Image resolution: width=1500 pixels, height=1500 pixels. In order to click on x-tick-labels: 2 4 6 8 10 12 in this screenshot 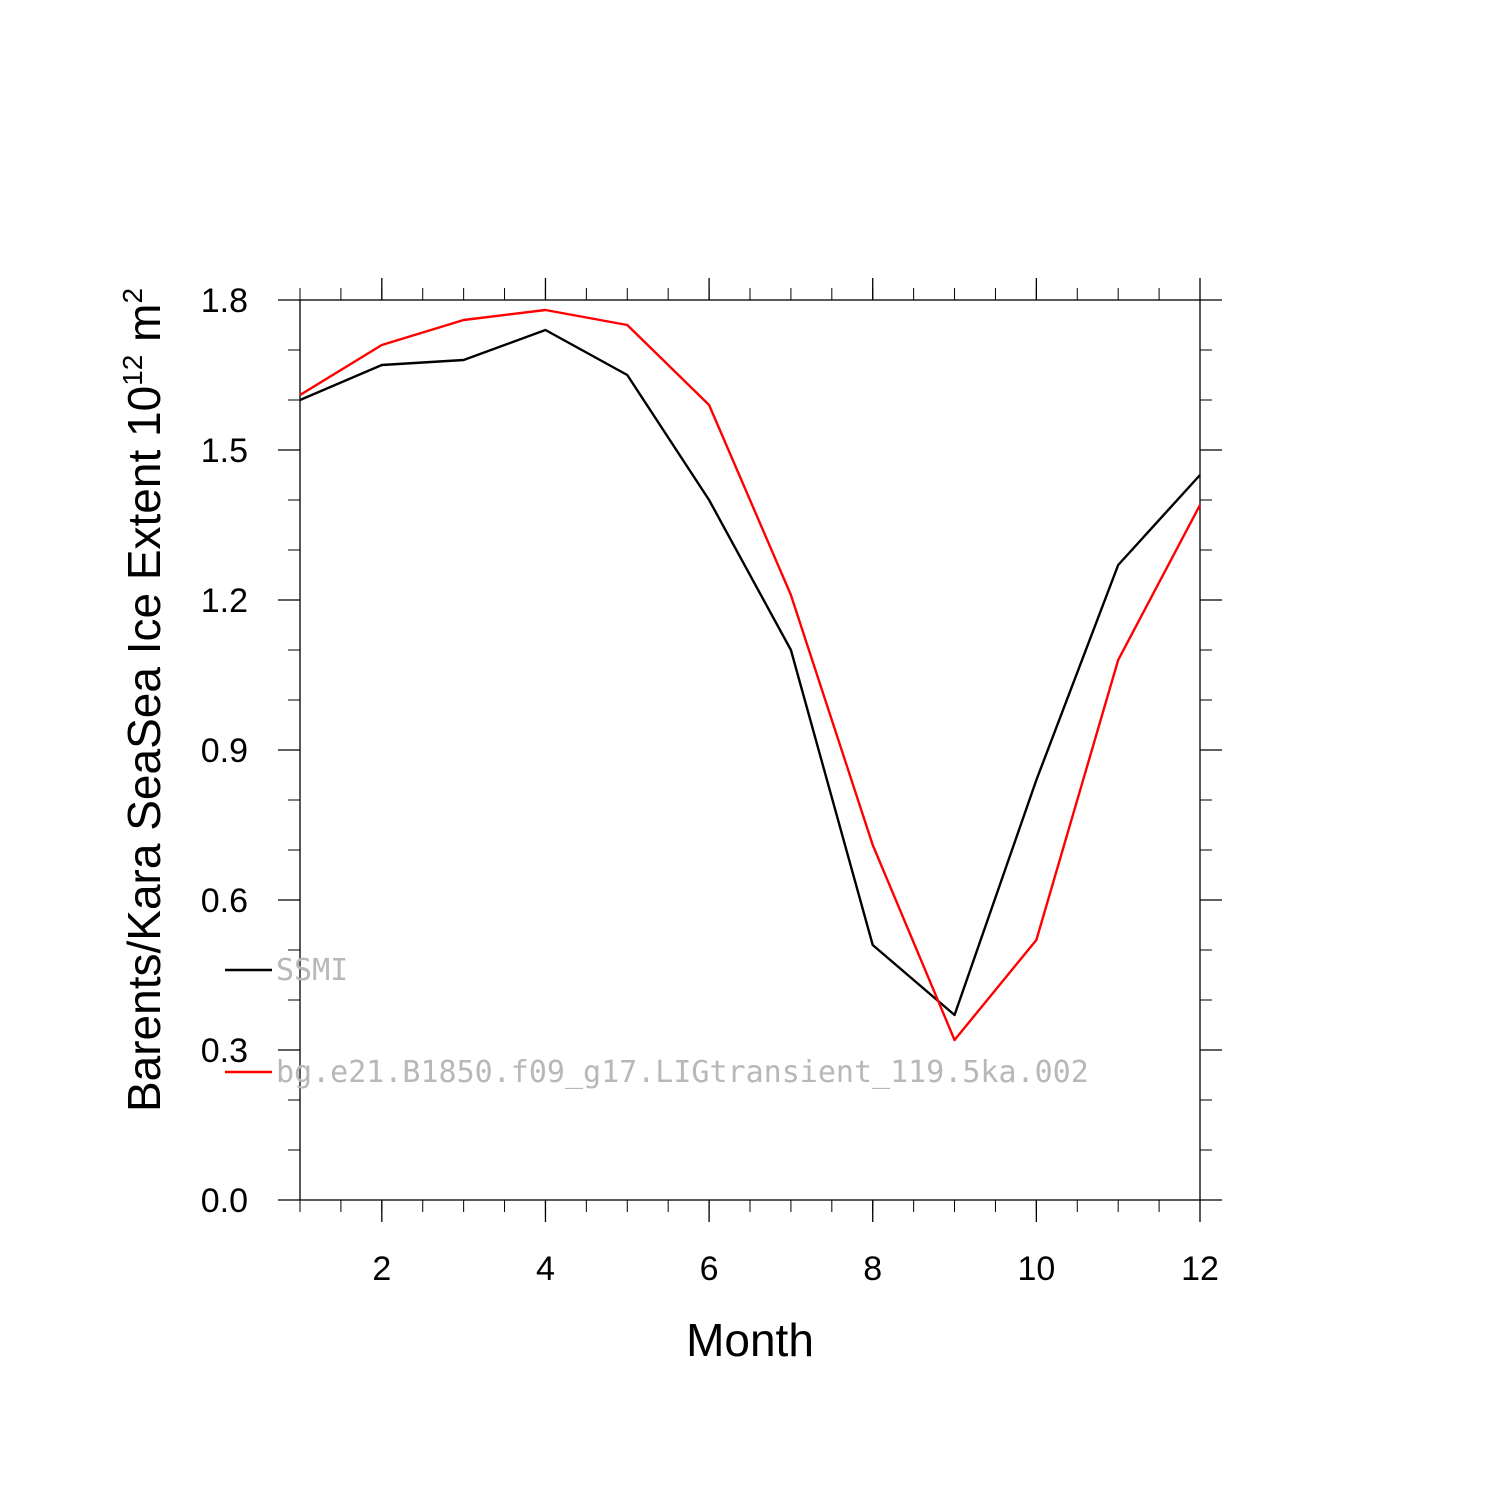, I will do `click(795, 1269)`.